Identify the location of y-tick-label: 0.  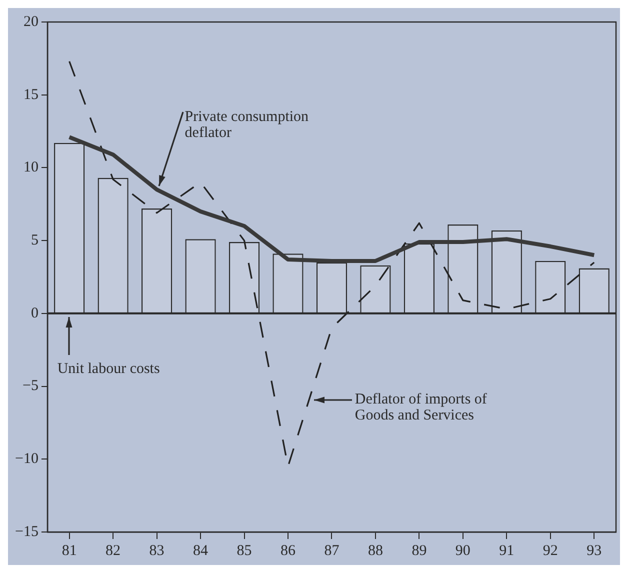
(34, 313).